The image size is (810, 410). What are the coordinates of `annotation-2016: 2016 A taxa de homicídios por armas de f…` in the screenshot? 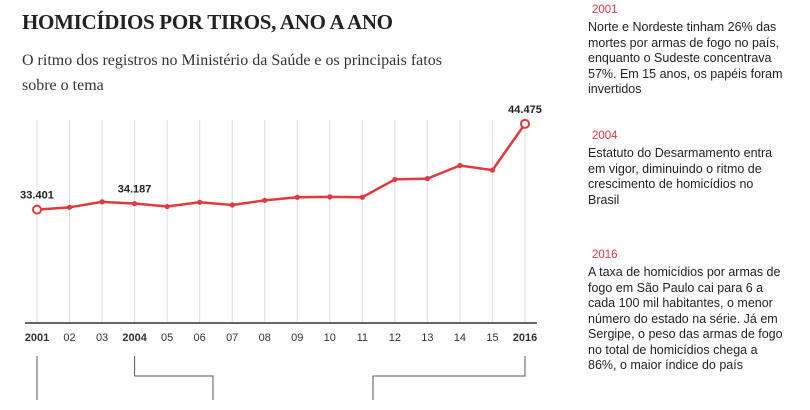 It's located at (688, 311).